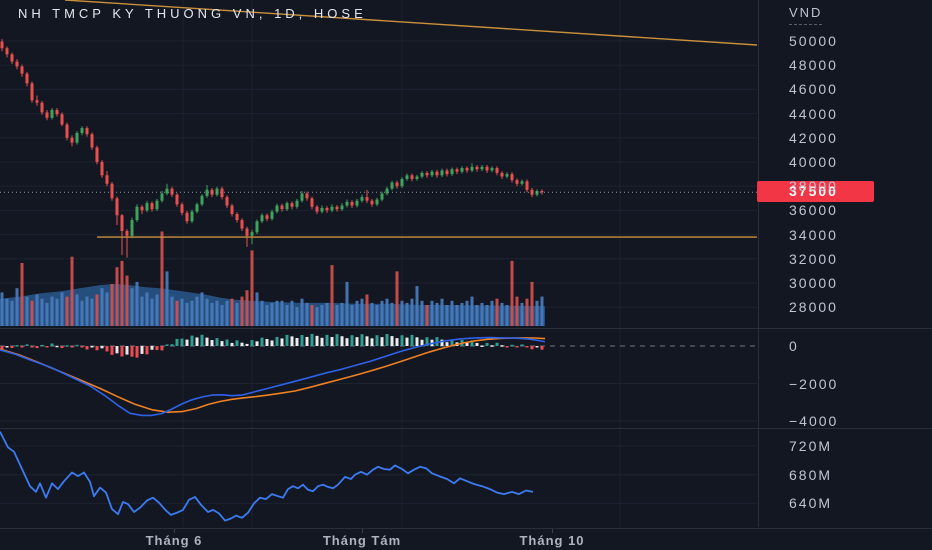 The height and width of the screenshot is (550, 932). I want to click on price-tick-label: 30000, so click(813, 283).